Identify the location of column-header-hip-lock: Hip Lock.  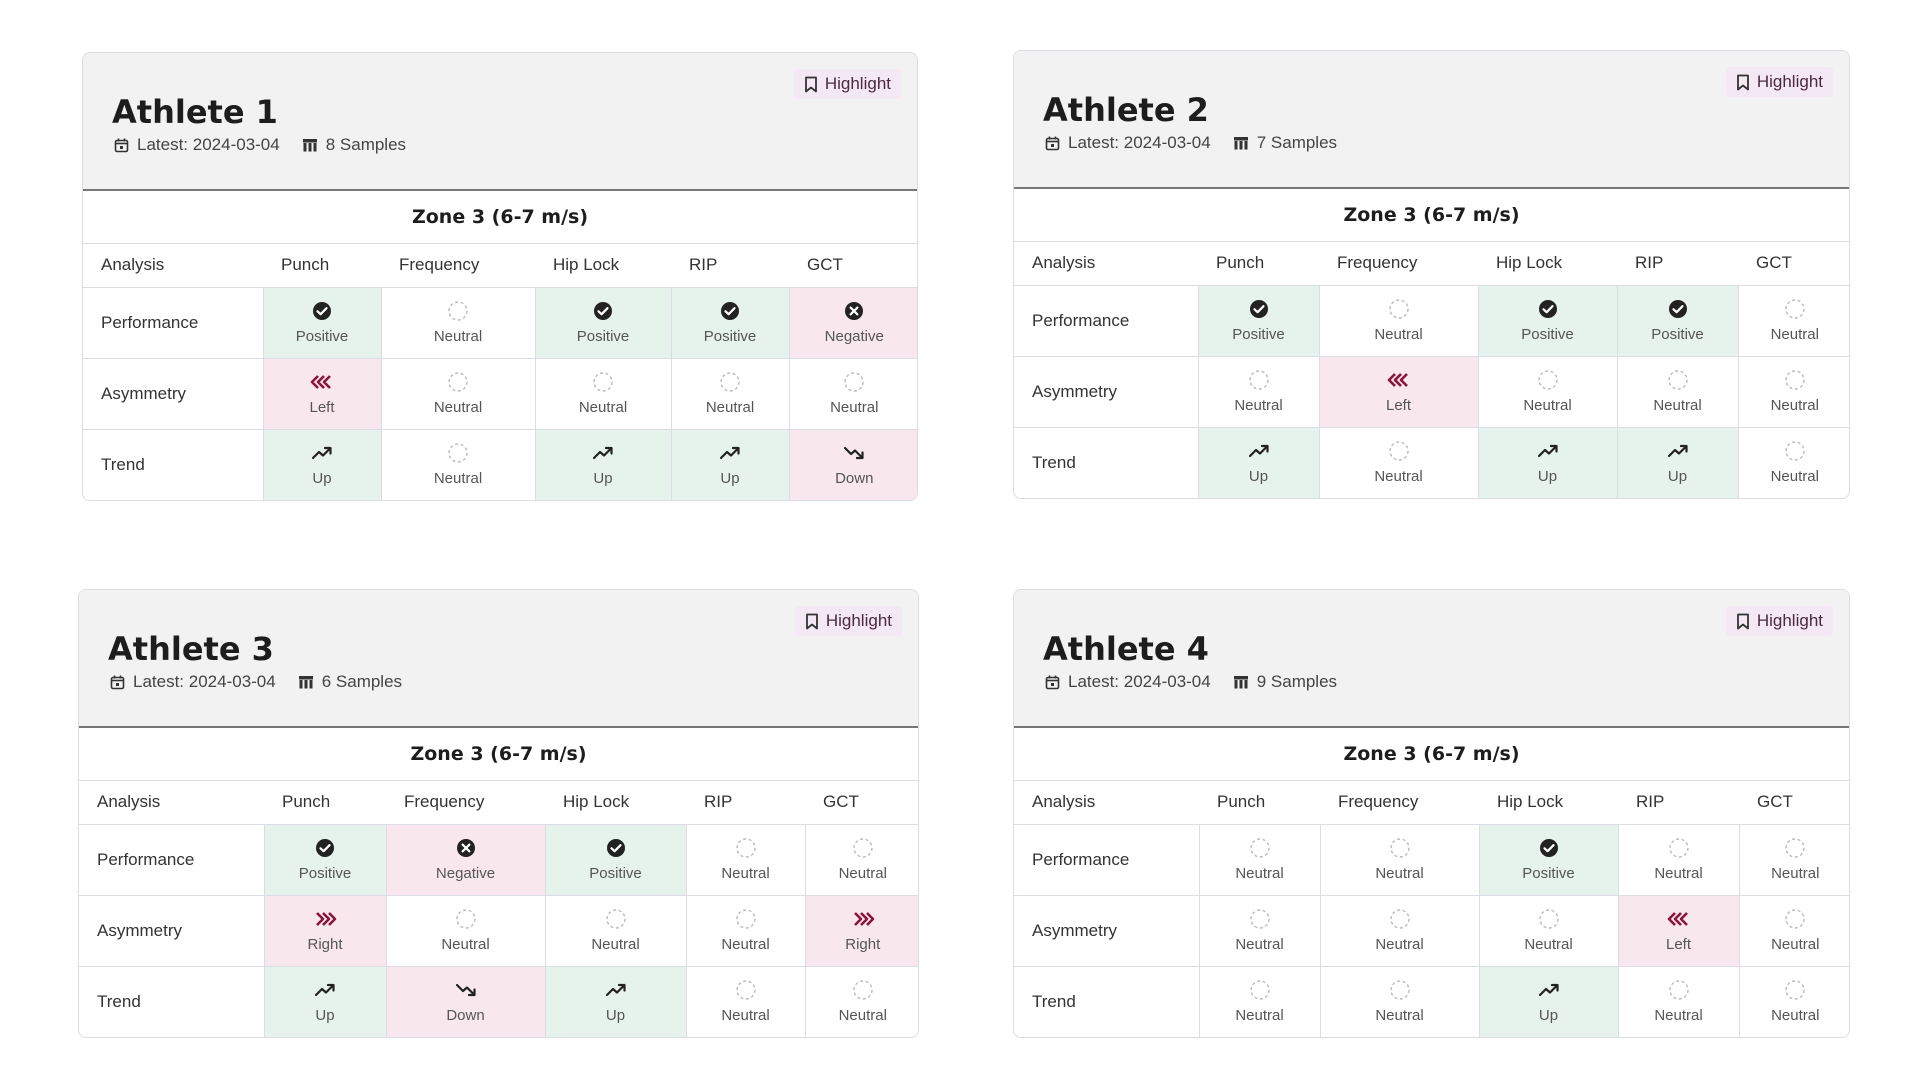
(1548, 803).